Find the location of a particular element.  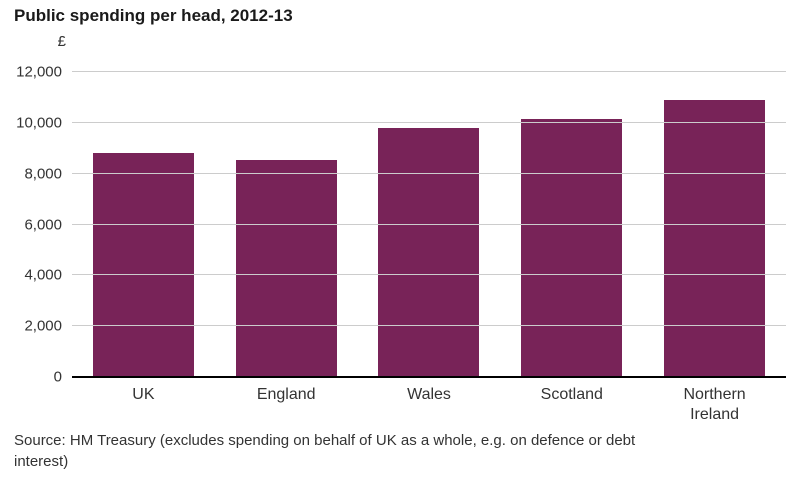

x-axis-labels: UK England Wales Scotland Northern Ireland is located at coordinates (429, 405).